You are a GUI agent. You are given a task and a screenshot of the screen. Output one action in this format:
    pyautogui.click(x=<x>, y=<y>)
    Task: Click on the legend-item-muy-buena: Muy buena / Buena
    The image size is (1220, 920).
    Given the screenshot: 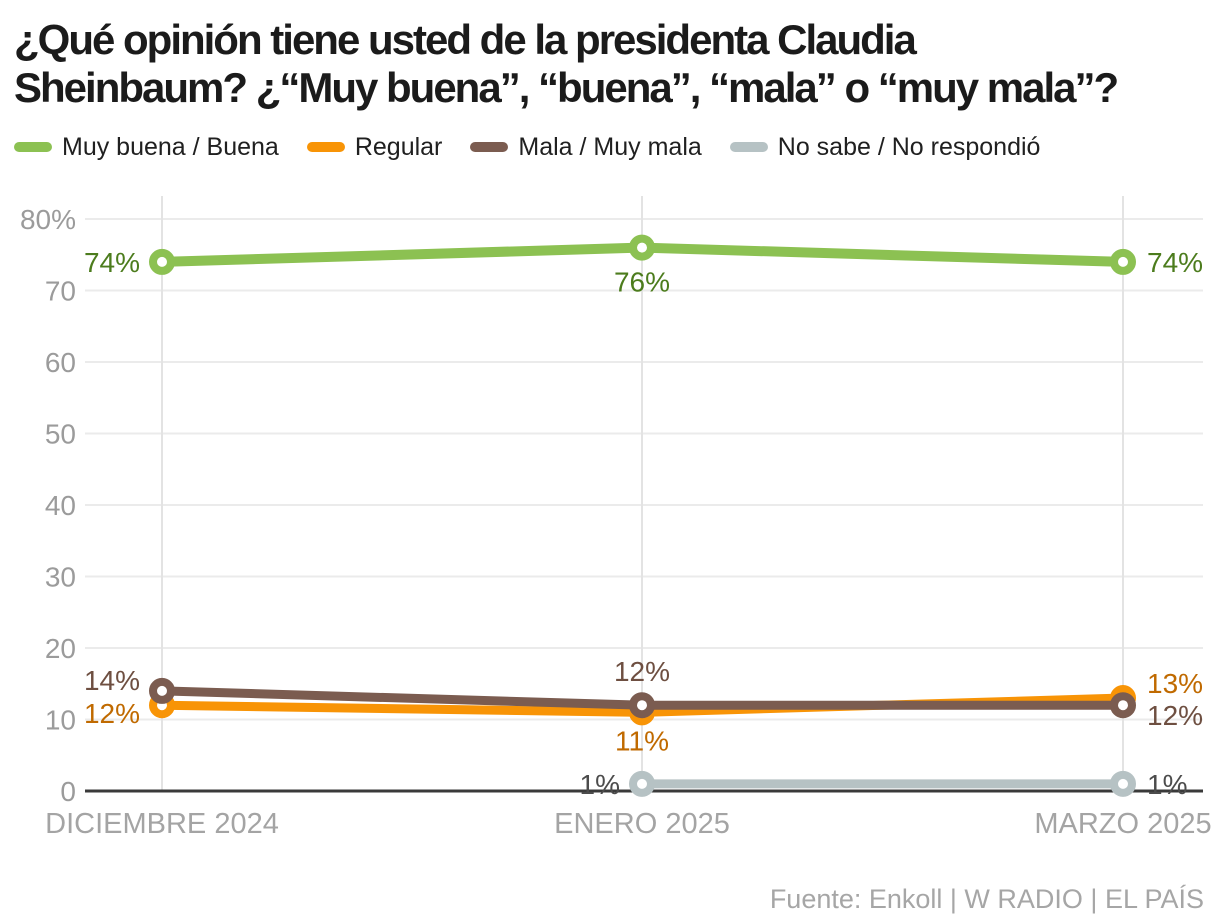 What is the action you would take?
    pyautogui.click(x=146, y=147)
    